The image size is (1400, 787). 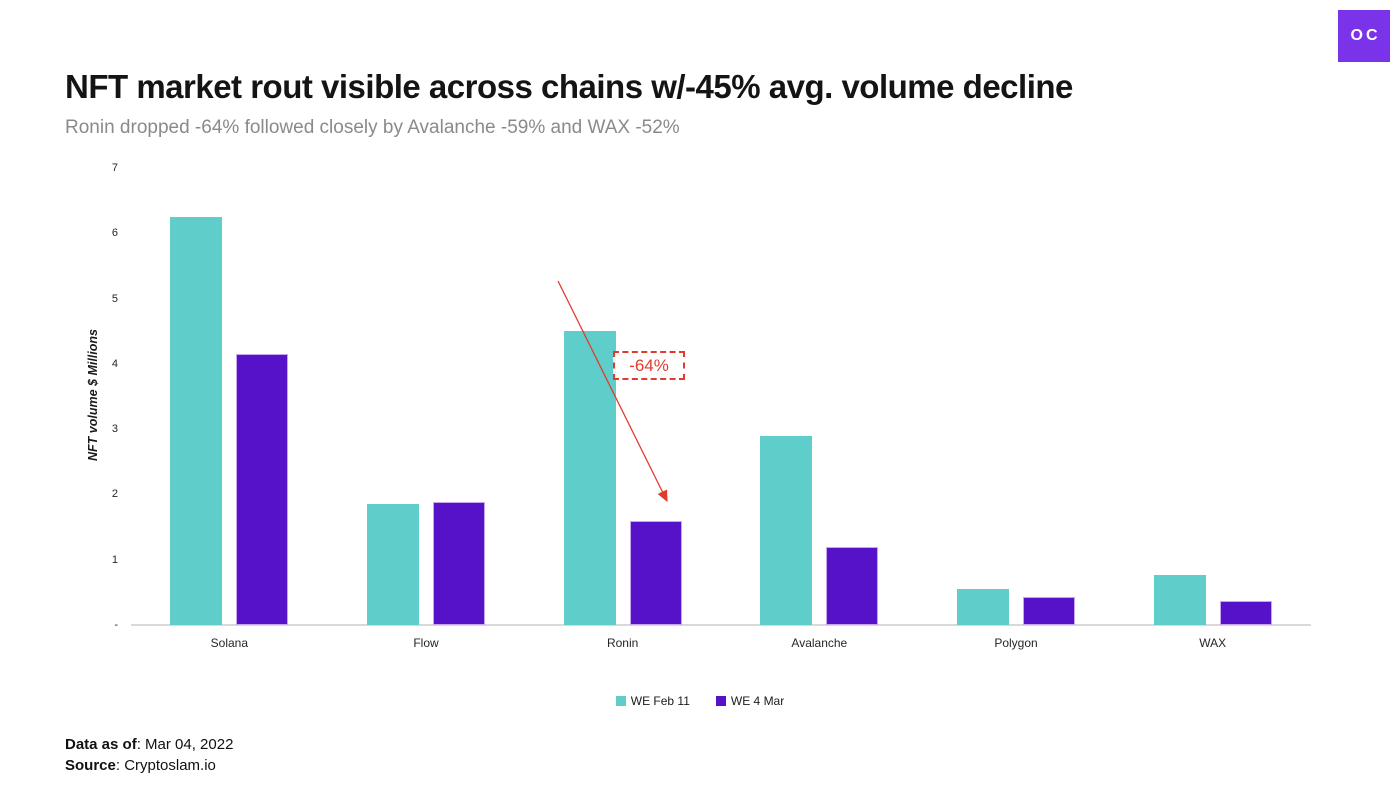 What do you see at coordinates (114, 559) in the screenshot?
I see `y-axis-tick-1: 1` at bounding box center [114, 559].